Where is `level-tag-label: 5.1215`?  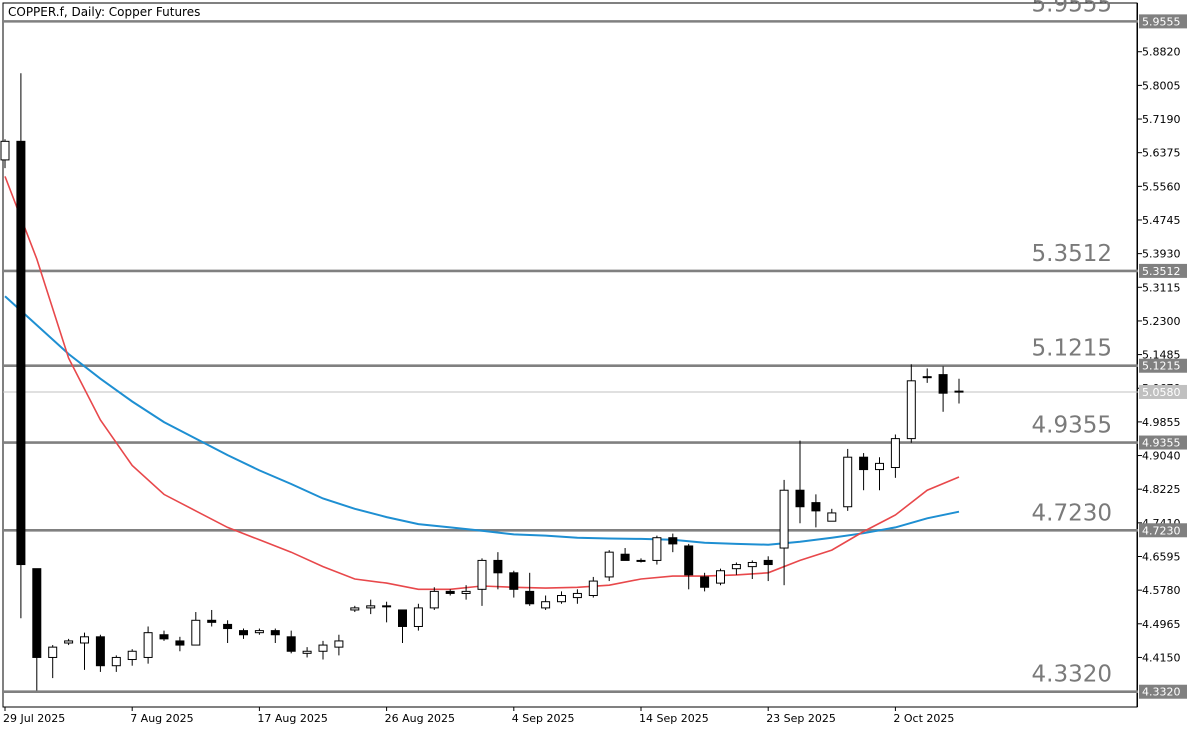
level-tag-label: 5.1215 is located at coordinates (1161, 366).